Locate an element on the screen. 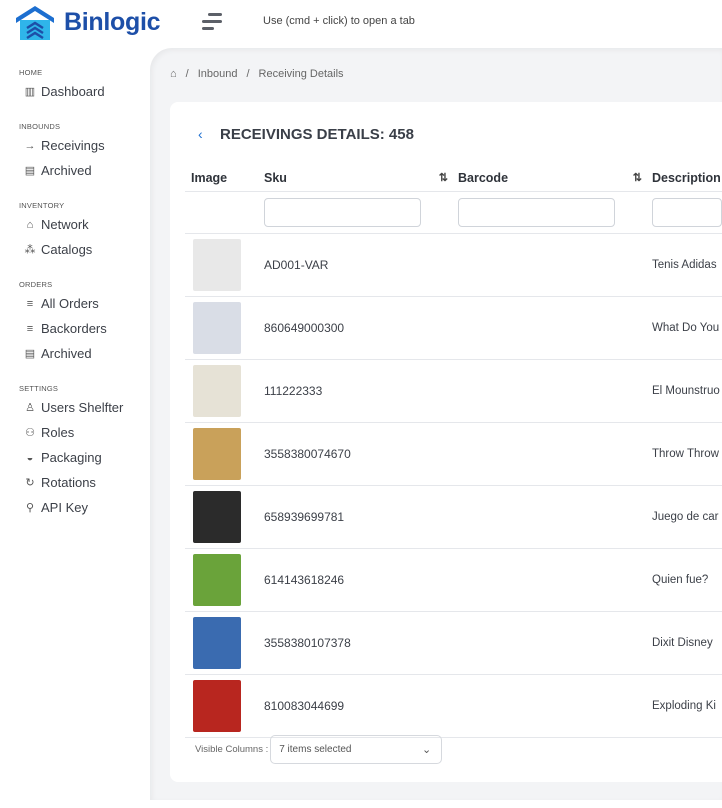 This screenshot has width=722, height=808. barcode-filter-input is located at coordinates (536, 212).